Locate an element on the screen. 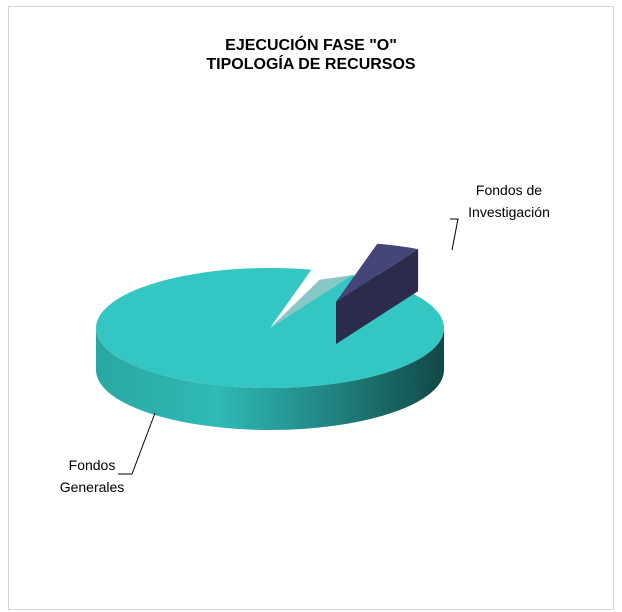  pie-gap-shade is located at coordinates (311, 301).